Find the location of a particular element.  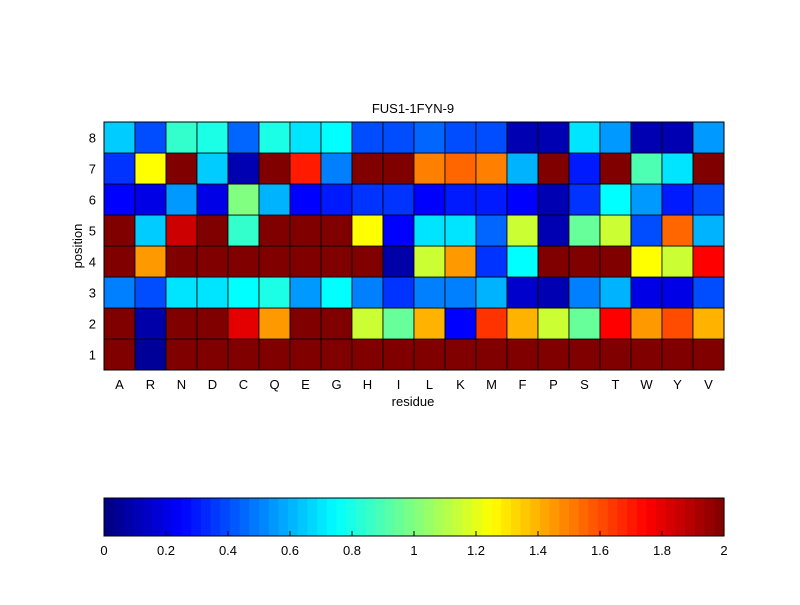

colorbar-tick-label: 2 is located at coordinates (723, 550).